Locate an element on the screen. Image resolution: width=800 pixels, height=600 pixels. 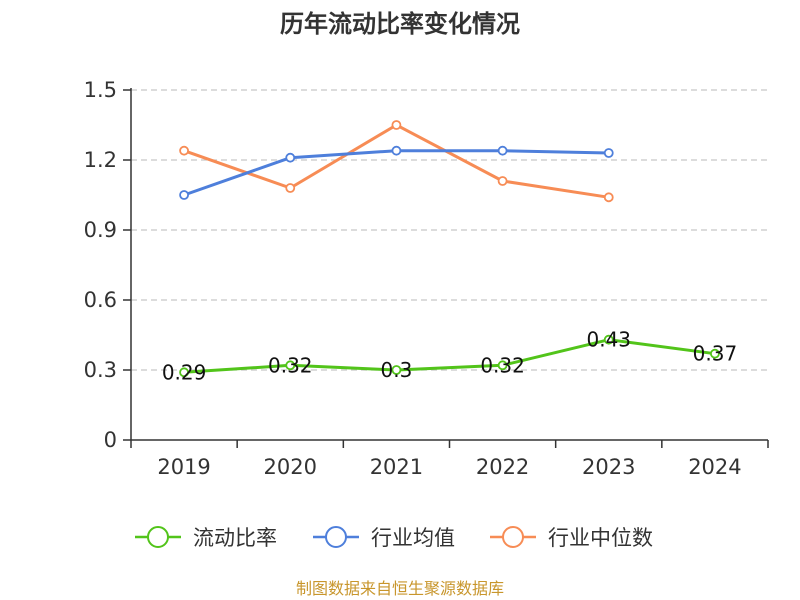
legend-label: 流动比率 is located at coordinates (235, 538).